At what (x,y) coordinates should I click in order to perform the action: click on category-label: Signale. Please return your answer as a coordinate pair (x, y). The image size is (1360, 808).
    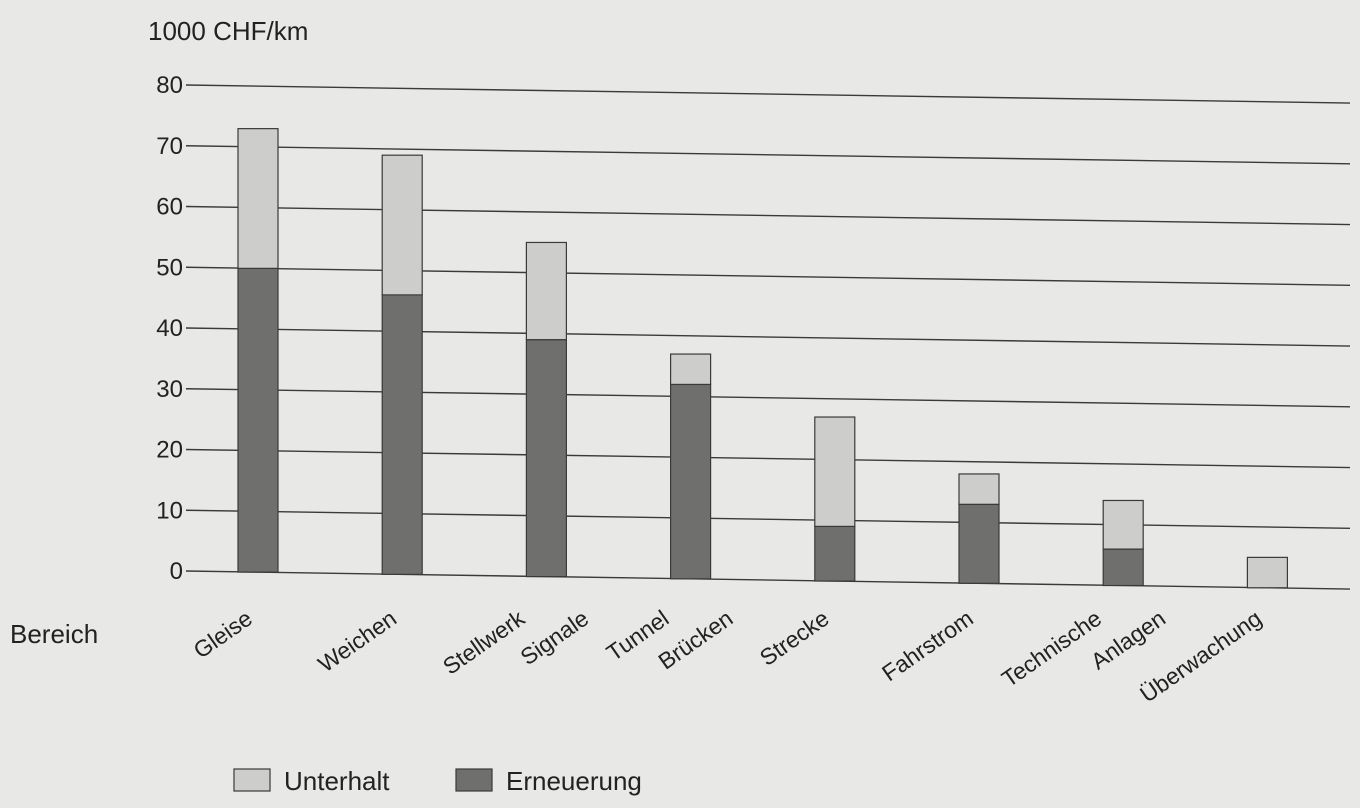
    Looking at the image, I should click on (554, 637).